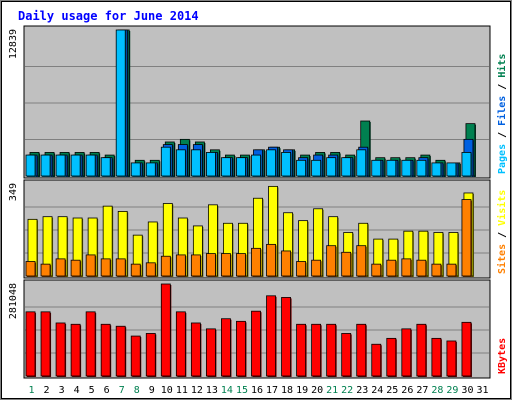 The image size is (512, 400). What do you see at coordinates (108, 16) in the screenshot?
I see `chart-title: Daily usage for June 2014` at bounding box center [108, 16].